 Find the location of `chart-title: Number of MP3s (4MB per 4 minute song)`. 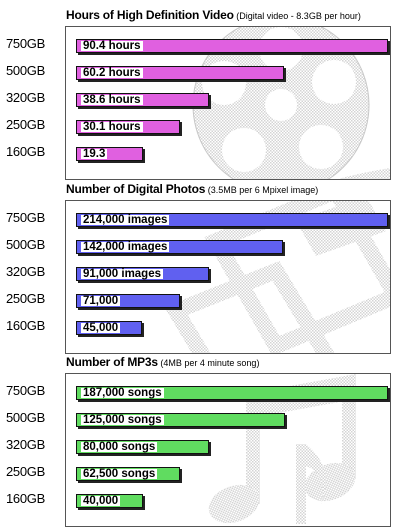

chart-title: Number of MP3s (4MB per 4 minute song) is located at coordinates (162, 362).